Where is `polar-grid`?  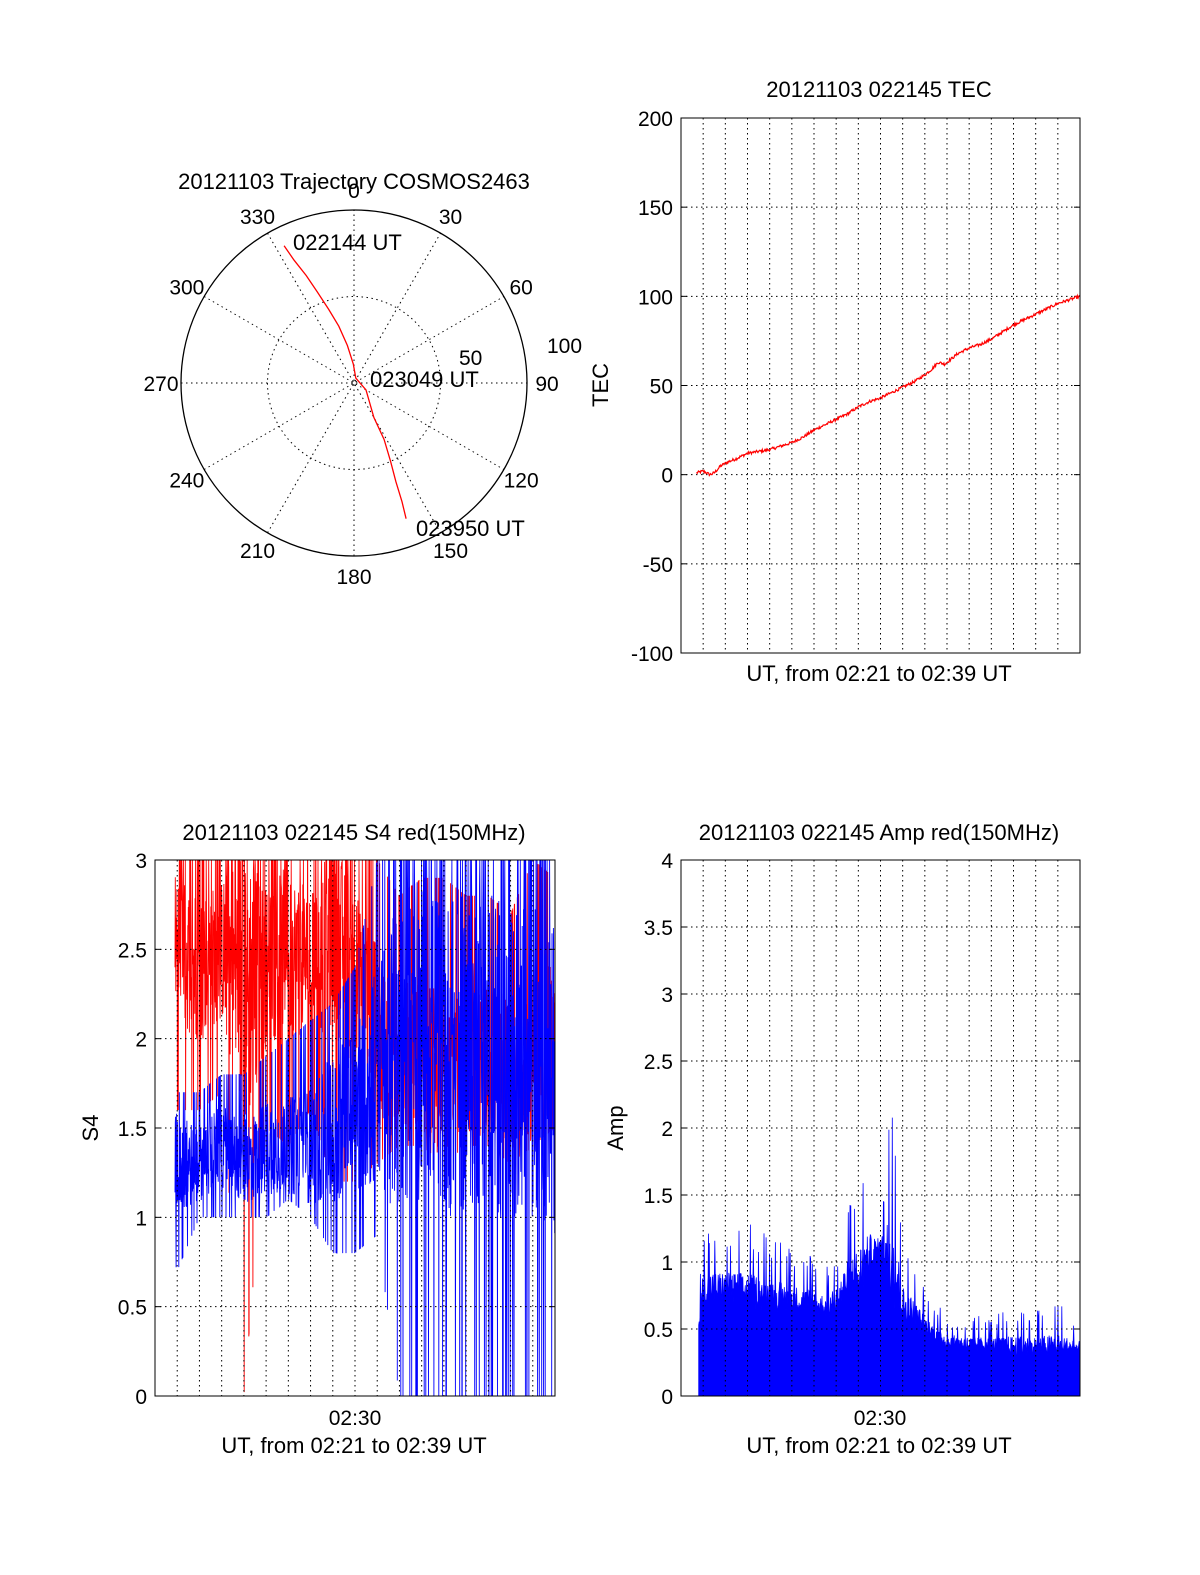 polar-grid is located at coordinates (354, 383).